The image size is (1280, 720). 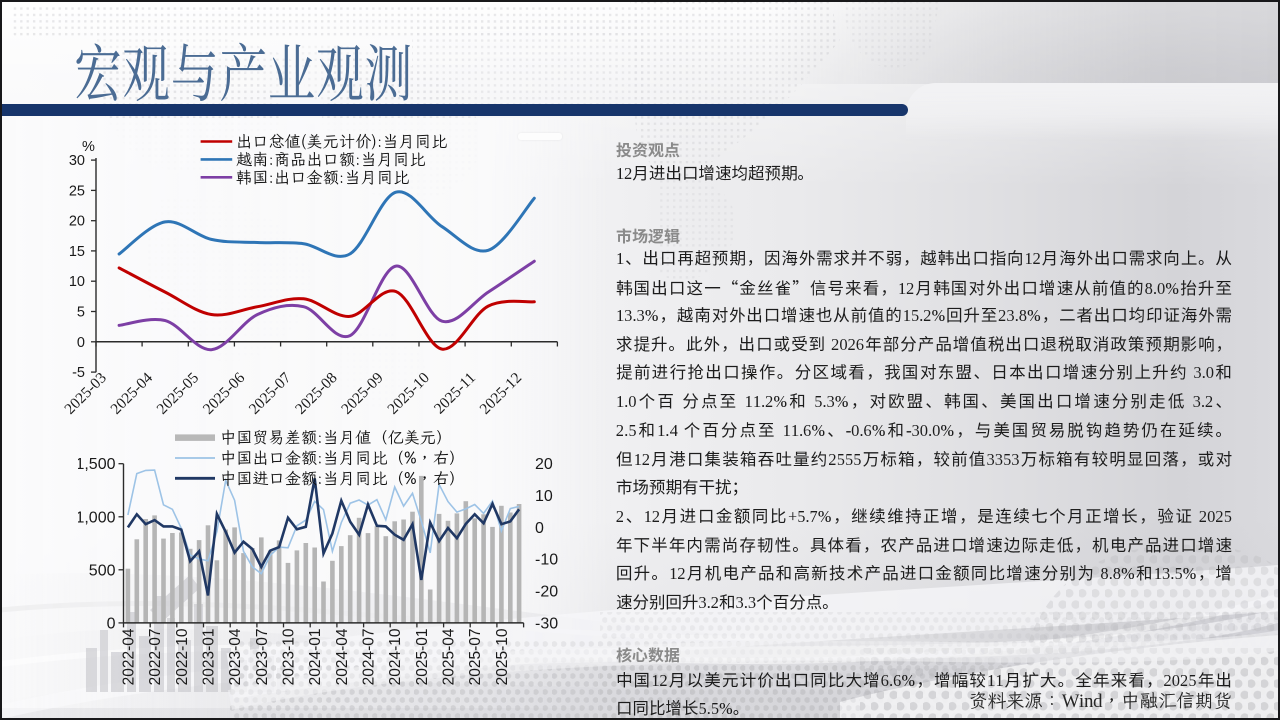 I want to click on svg-text: -5, so click(x=78, y=373).